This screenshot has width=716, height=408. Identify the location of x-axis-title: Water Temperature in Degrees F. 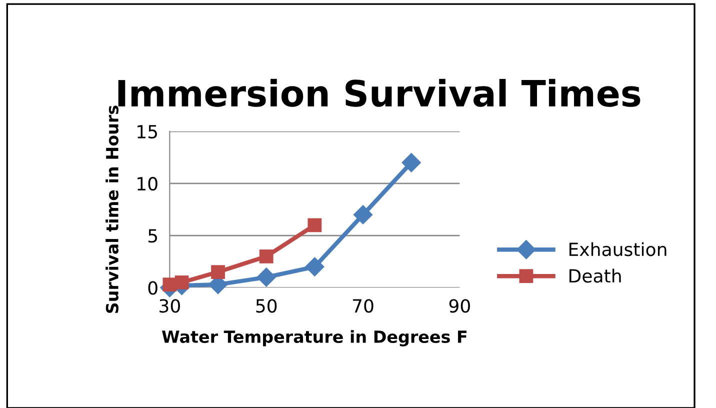
(314, 338).